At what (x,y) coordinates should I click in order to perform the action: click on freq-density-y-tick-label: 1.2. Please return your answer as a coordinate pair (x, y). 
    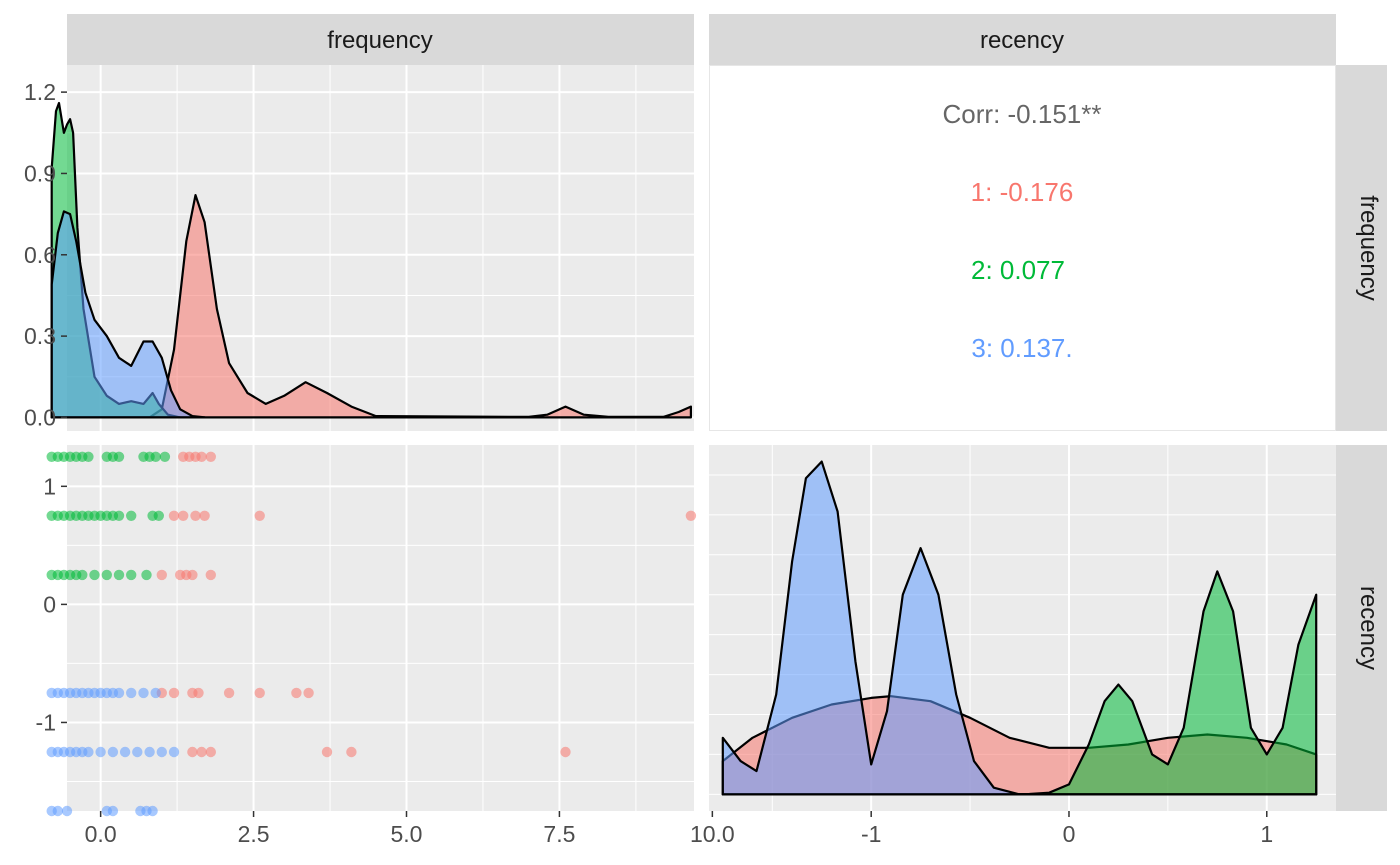
    Looking at the image, I should click on (40, 92).